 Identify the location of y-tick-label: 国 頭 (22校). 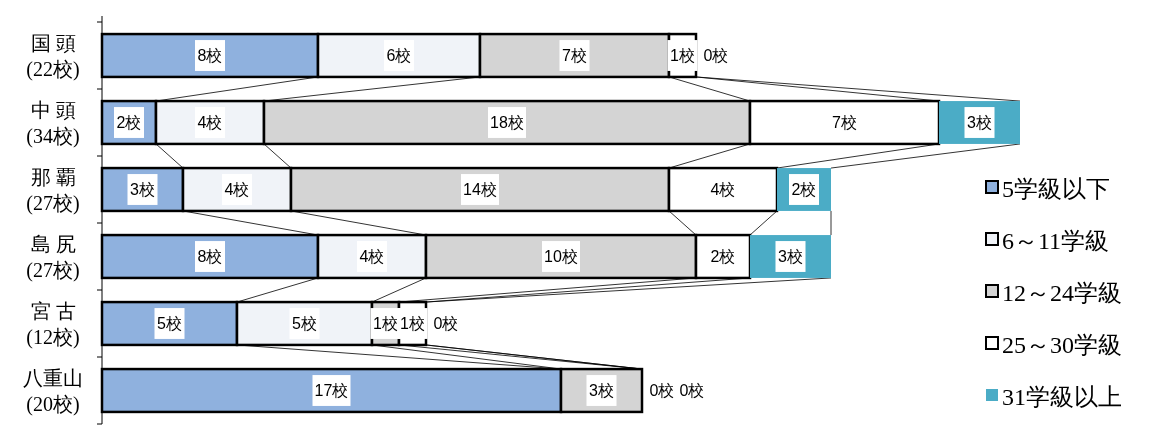
(53, 56).